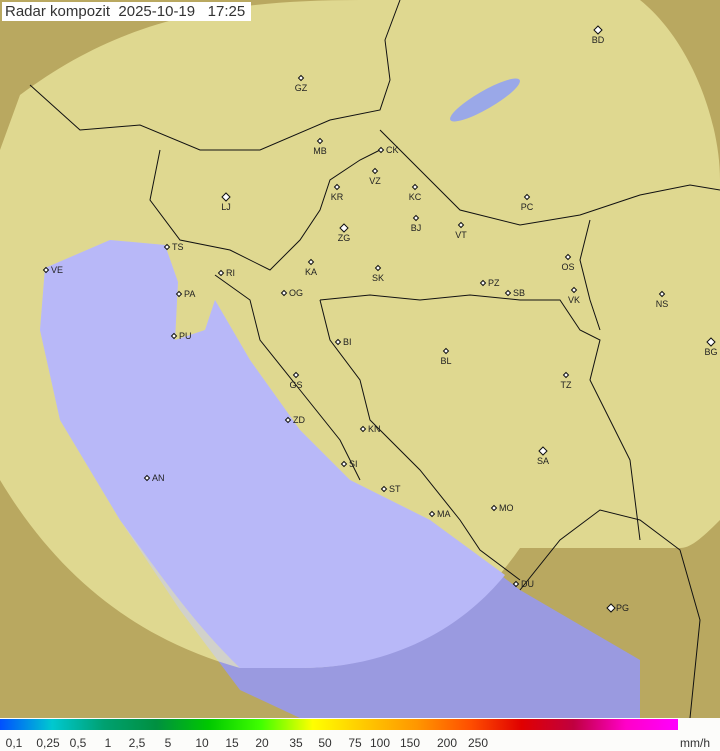  What do you see at coordinates (157, 11) in the screenshot?
I see `title-date: 2025-10-19` at bounding box center [157, 11].